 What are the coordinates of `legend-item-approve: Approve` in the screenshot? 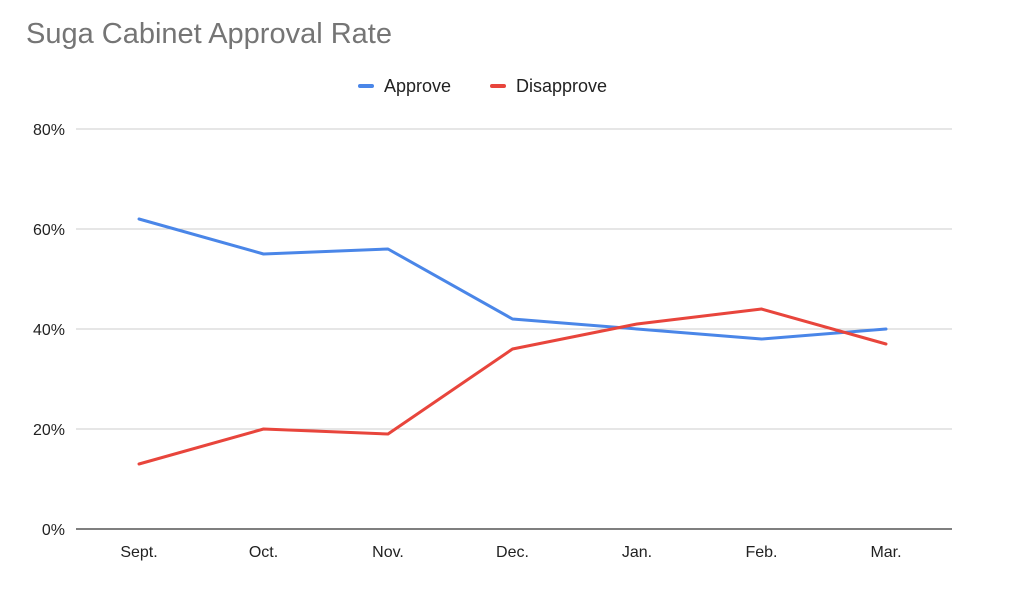 It's located at (404, 86).